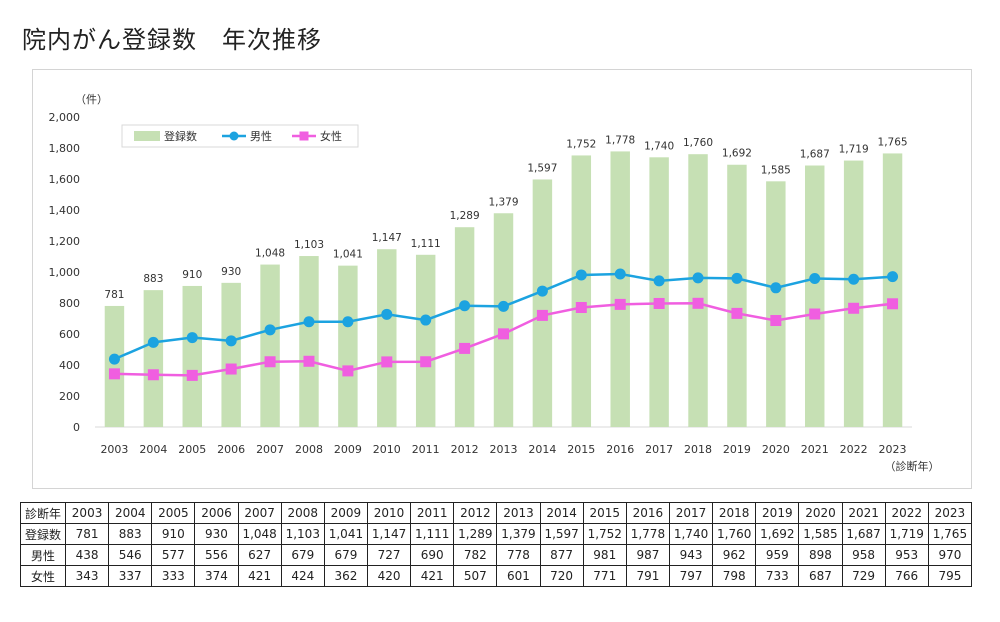  Describe the element at coordinates (87, 576) in the screenshot. I see `table-value-cell: 343` at that location.